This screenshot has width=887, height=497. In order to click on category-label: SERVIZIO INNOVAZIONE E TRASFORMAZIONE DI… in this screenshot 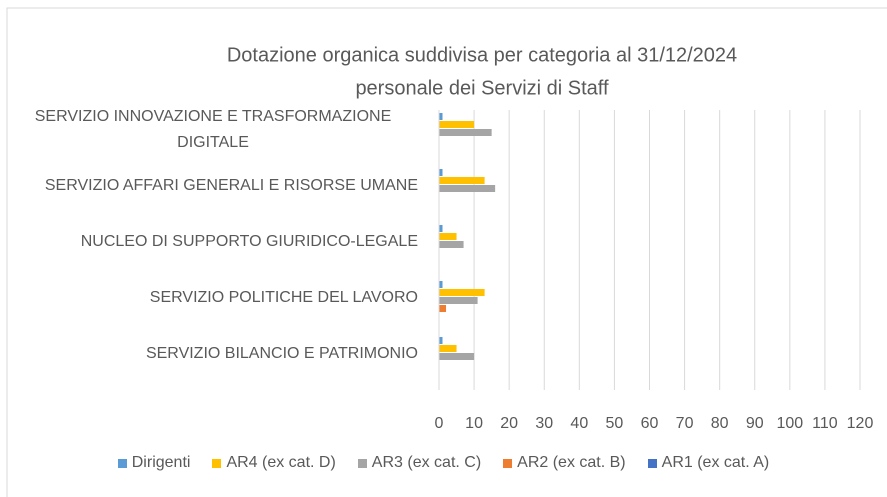, I will do `click(213, 130)`.